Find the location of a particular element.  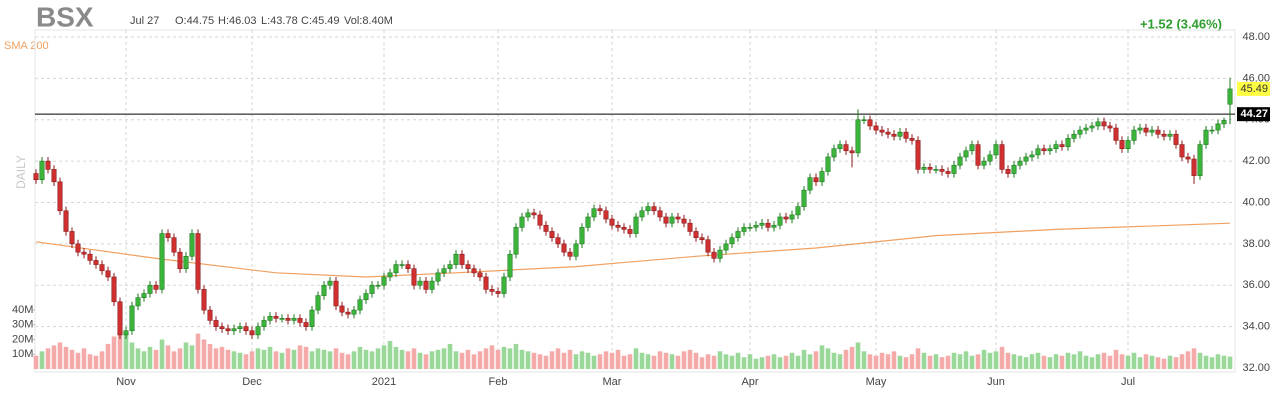

y-tick-label: 48.00 is located at coordinates (1256, 37).